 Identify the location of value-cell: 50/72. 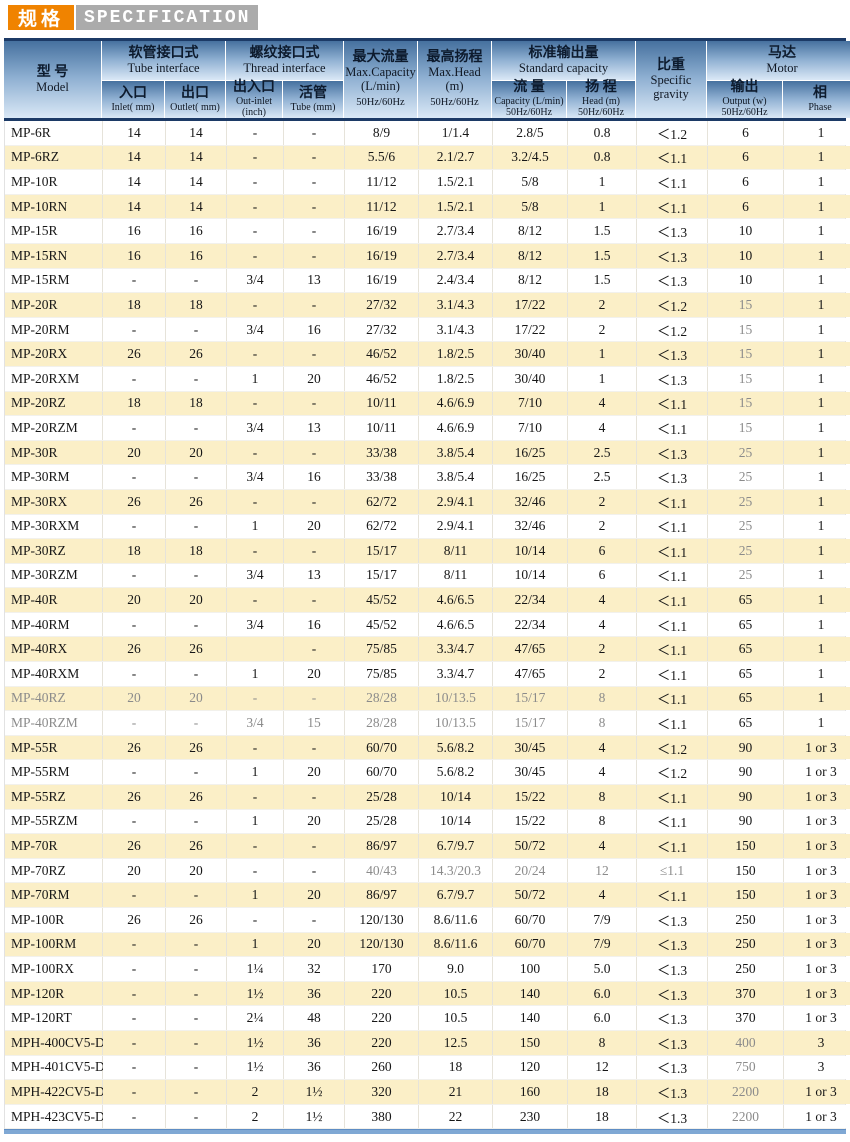
(530, 846).